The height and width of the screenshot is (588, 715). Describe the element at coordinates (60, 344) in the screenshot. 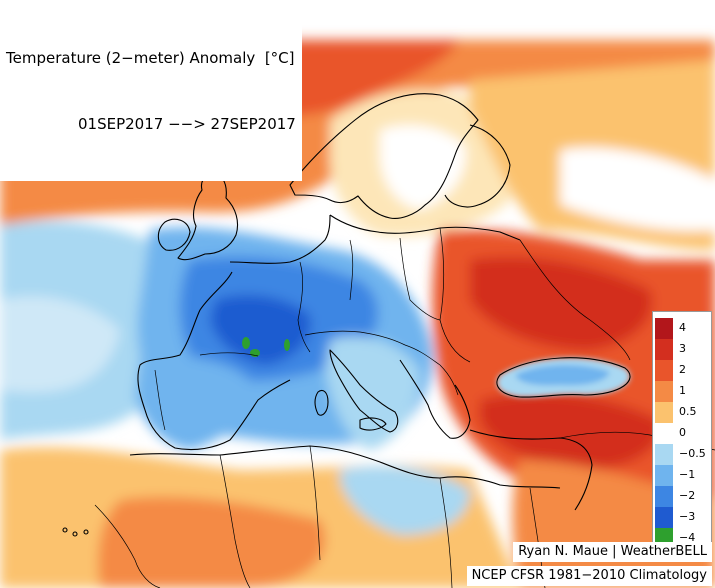

I see `anomaly-area-atlantic-pale` at that location.